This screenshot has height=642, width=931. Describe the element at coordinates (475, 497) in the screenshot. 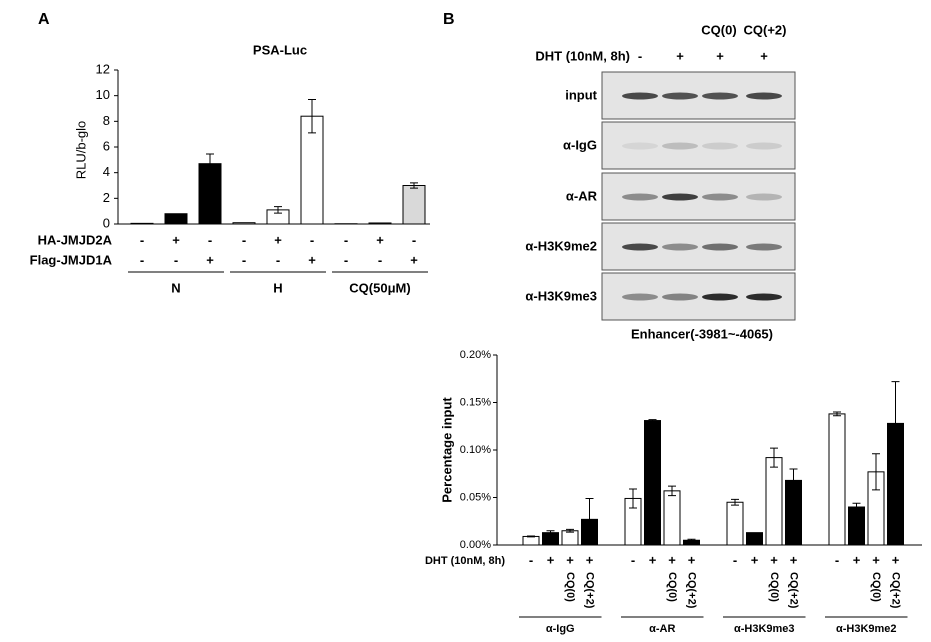

I see `y-tick-label: 0.05%` at that location.